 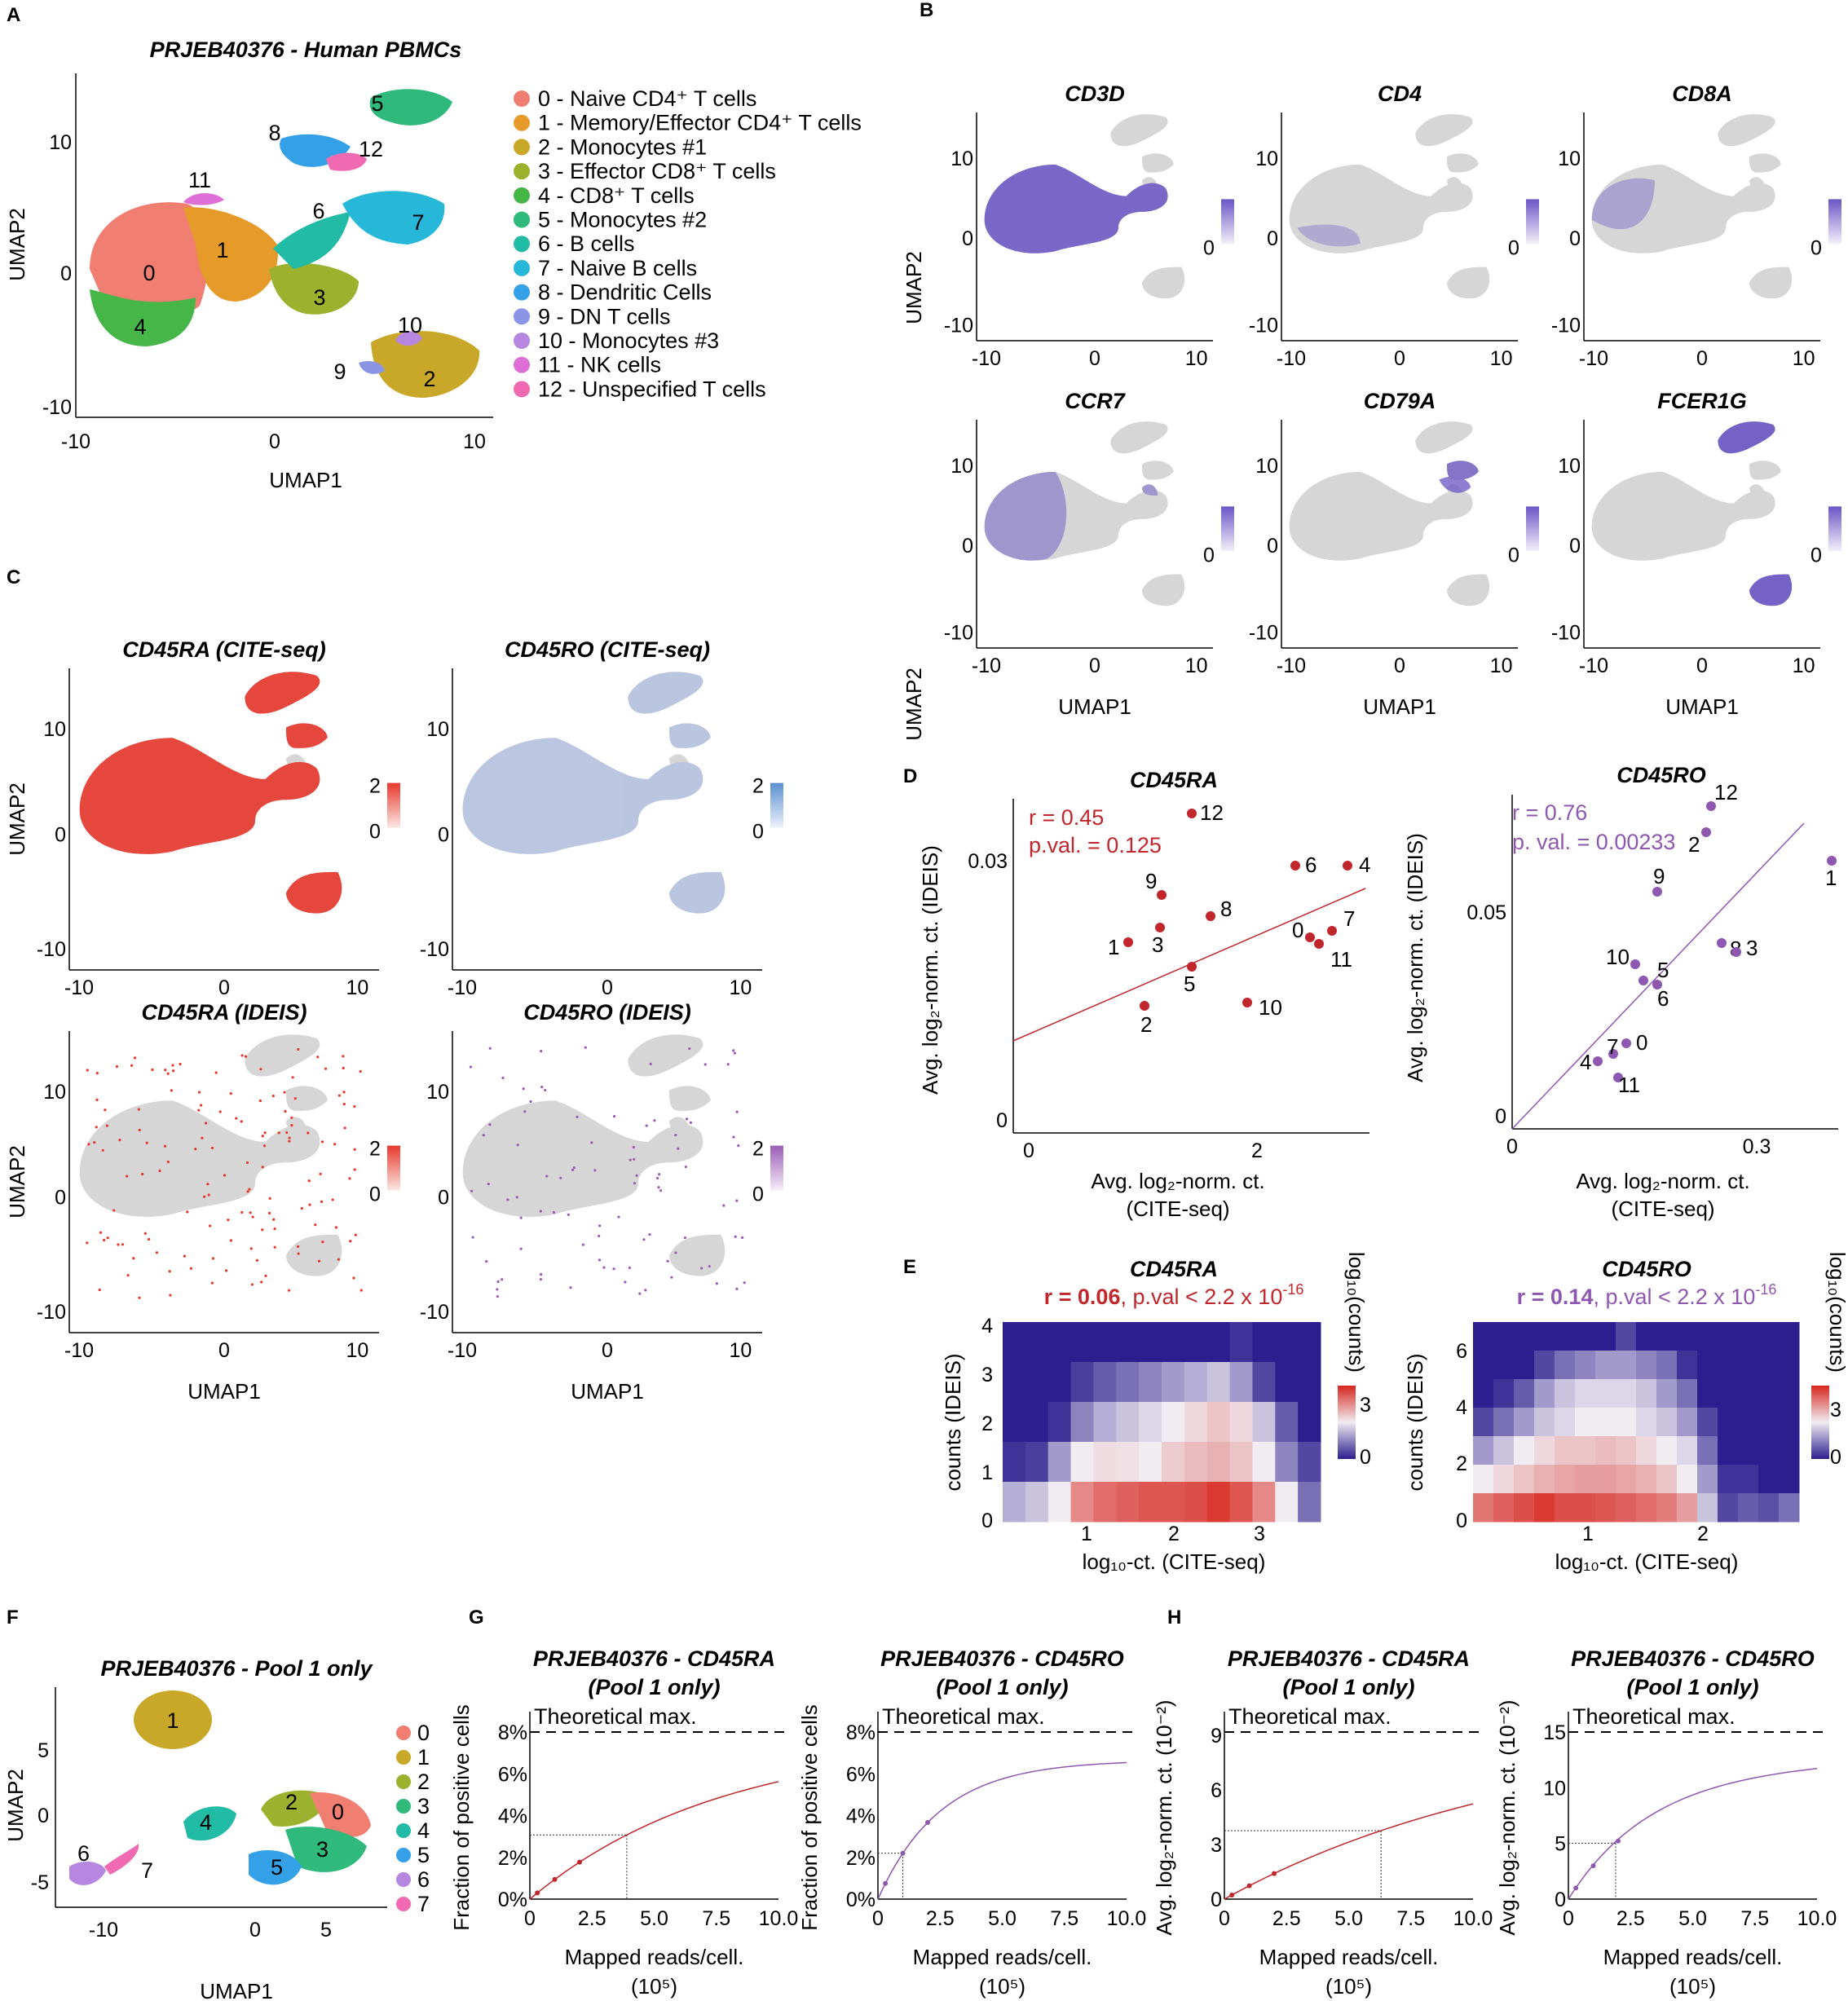 I want to click on curve-h2-line, so click(x=1693, y=1834).